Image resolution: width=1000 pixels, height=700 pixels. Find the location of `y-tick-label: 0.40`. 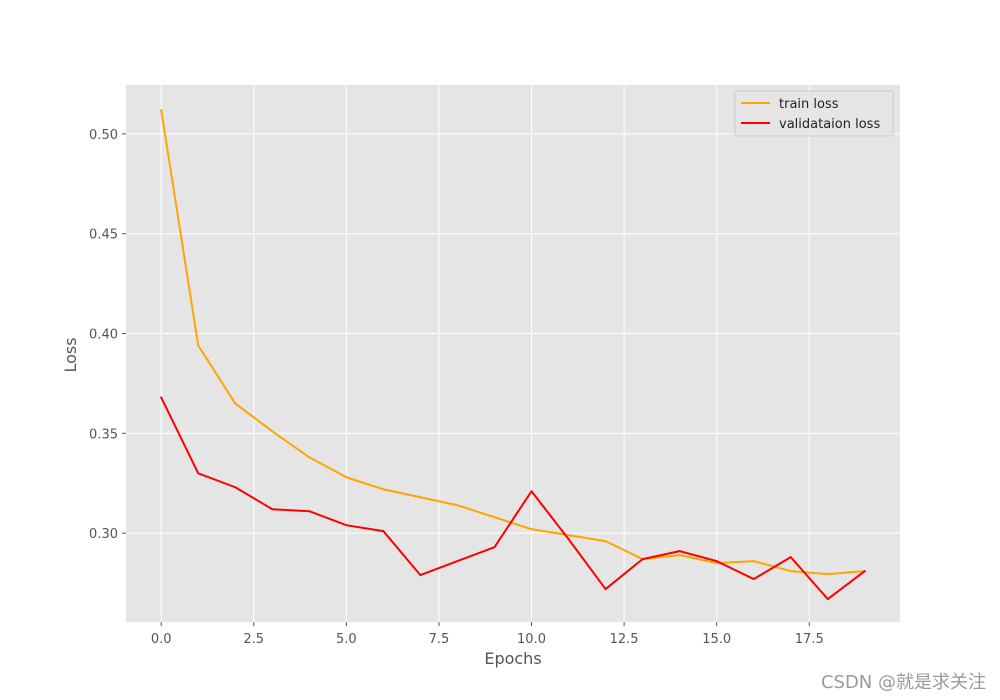

y-tick-label: 0.40 is located at coordinates (103, 335).